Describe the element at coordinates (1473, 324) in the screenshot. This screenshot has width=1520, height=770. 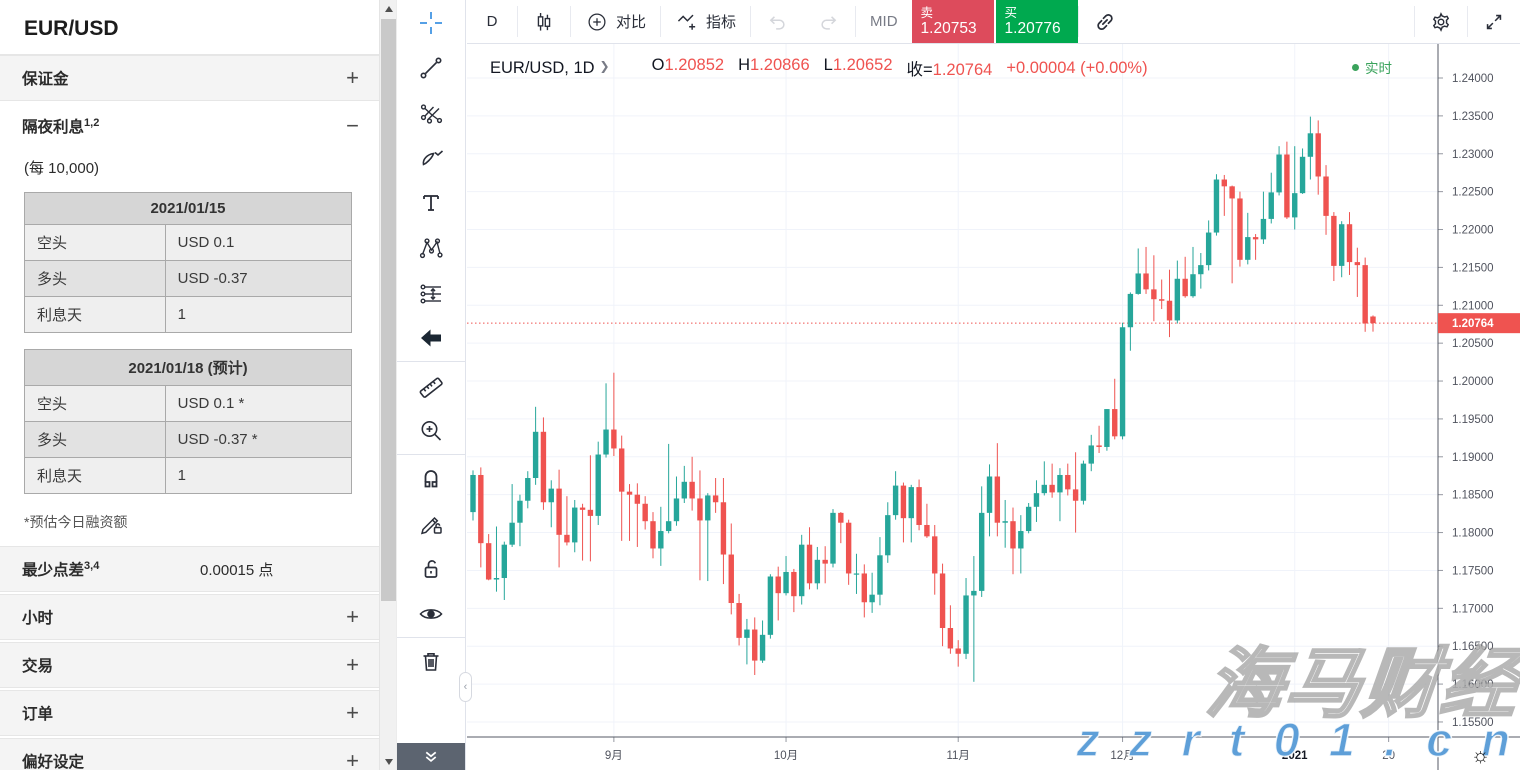
I see `current-price-tag: 1.20764` at that location.